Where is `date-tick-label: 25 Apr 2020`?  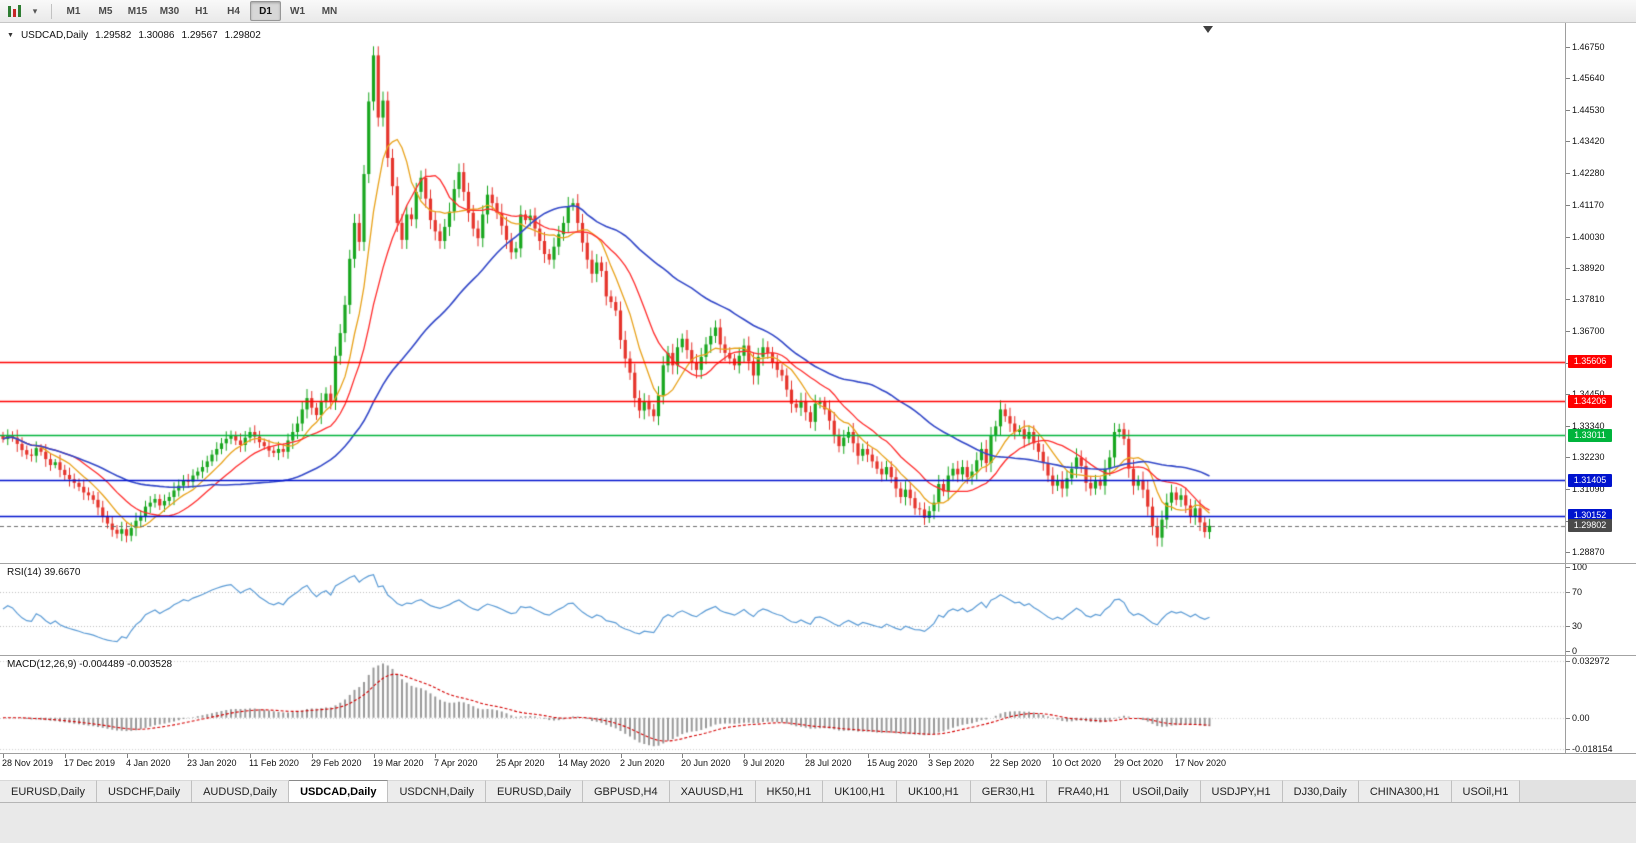
date-tick-label: 25 Apr 2020 is located at coordinates (520, 763).